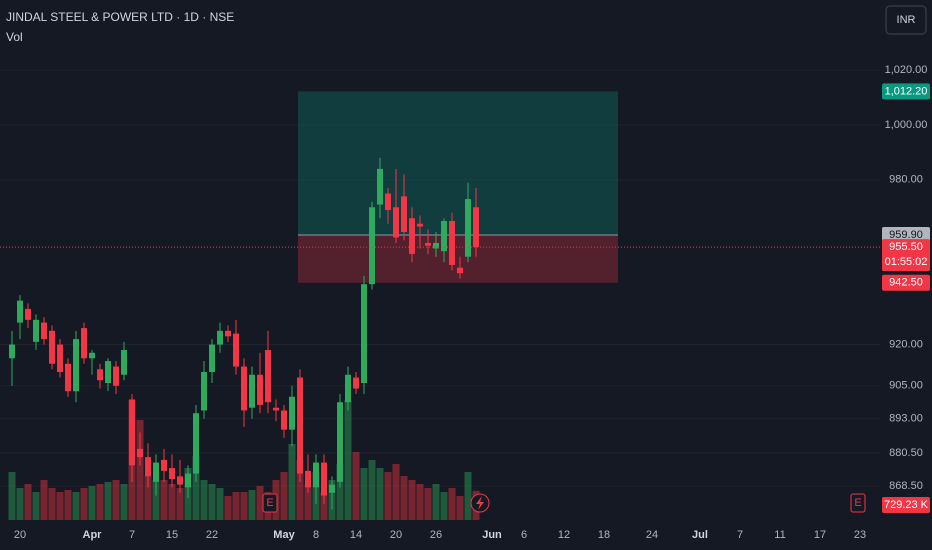 This screenshot has width=932, height=550. What do you see at coordinates (458, 259) in the screenshot?
I see `loss-zone` at bounding box center [458, 259].